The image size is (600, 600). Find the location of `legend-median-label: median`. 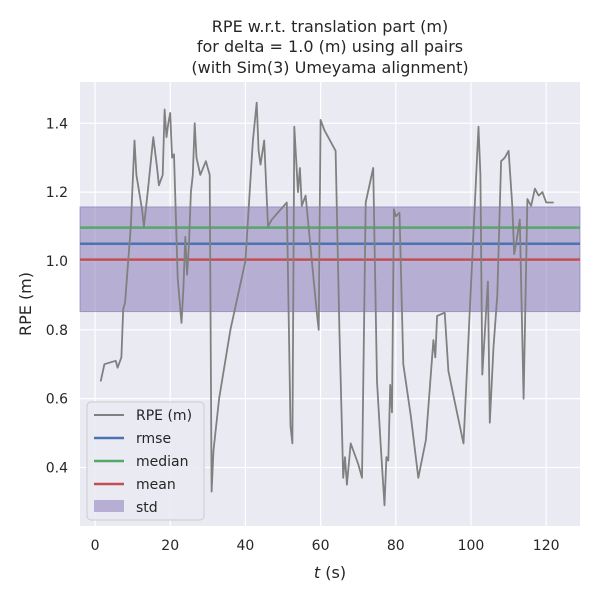

legend-median-label: median is located at coordinates (162, 462).